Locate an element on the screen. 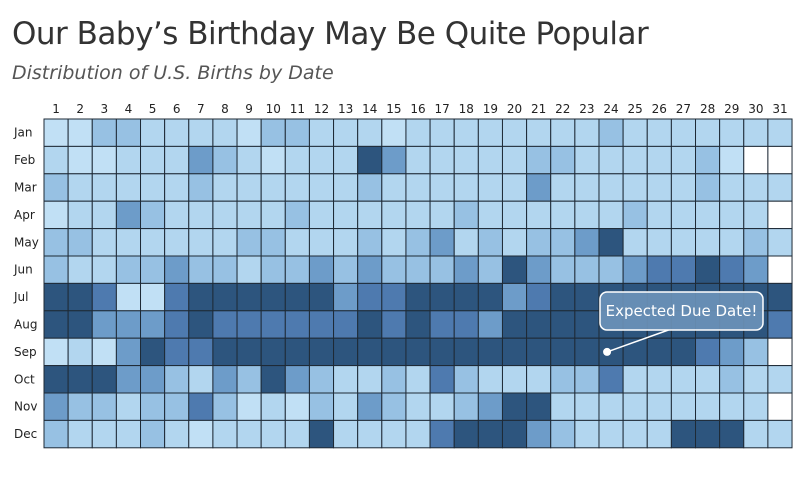 This screenshot has width=804, height=501. day-label-19: 19 is located at coordinates (490, 109).